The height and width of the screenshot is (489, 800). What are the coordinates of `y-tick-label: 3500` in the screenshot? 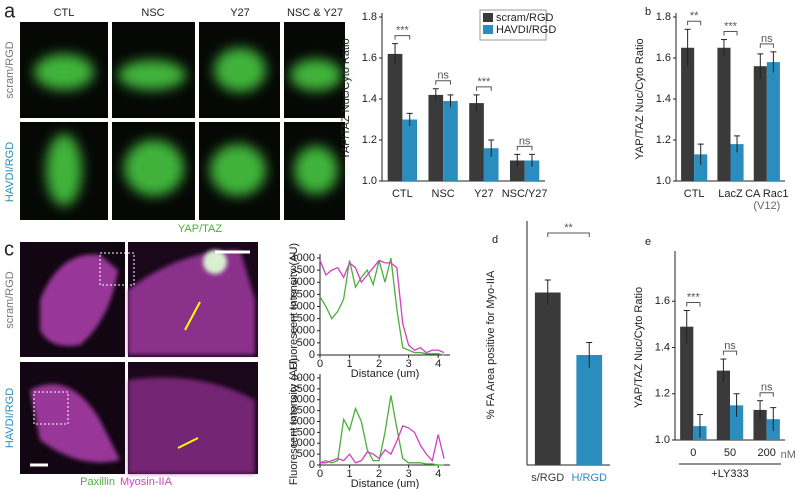 It's located at (303, 389).